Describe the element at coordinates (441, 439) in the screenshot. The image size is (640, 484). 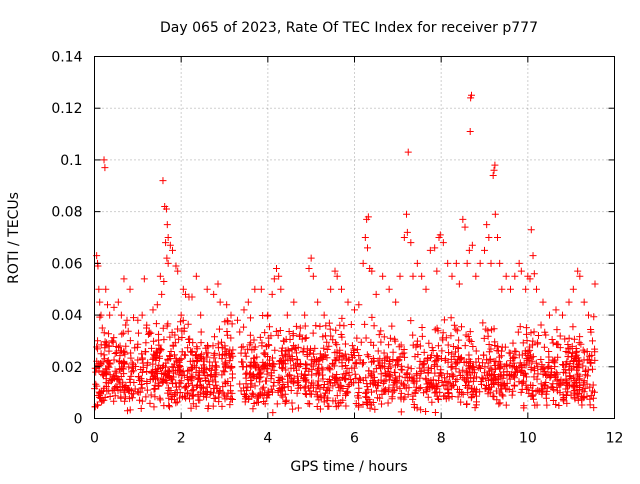
I see `x-tick-label: 8` at that location.